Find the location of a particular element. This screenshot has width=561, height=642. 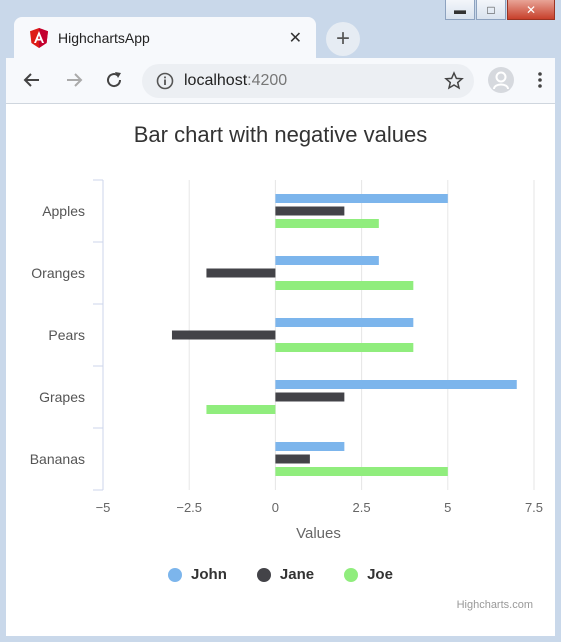

maximize-button: □ is located at coordinates (491, 10).